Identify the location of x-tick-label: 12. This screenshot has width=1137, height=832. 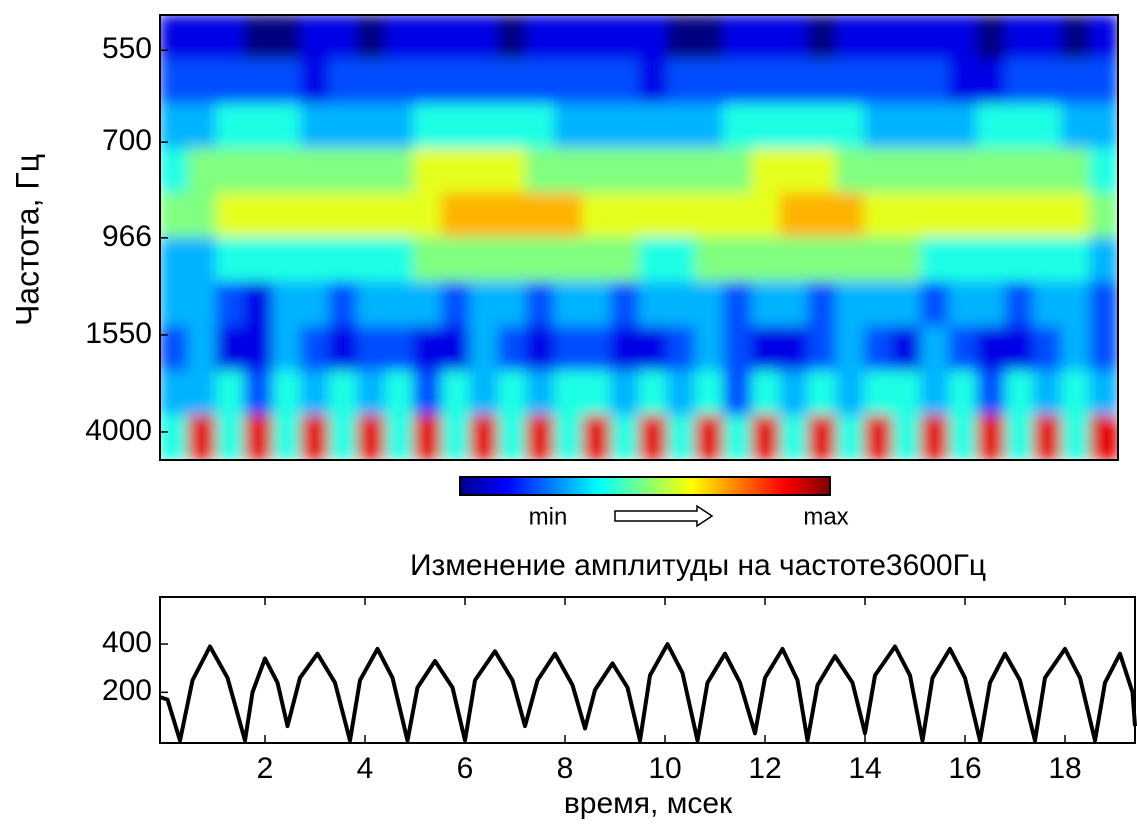
(764, 768).